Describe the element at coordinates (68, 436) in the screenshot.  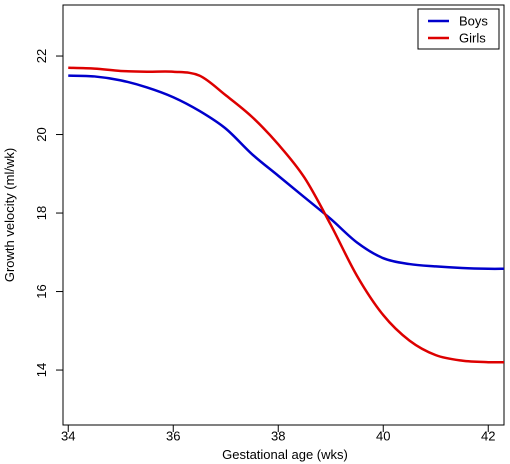
I see `x-tick-label: 34` at that location.